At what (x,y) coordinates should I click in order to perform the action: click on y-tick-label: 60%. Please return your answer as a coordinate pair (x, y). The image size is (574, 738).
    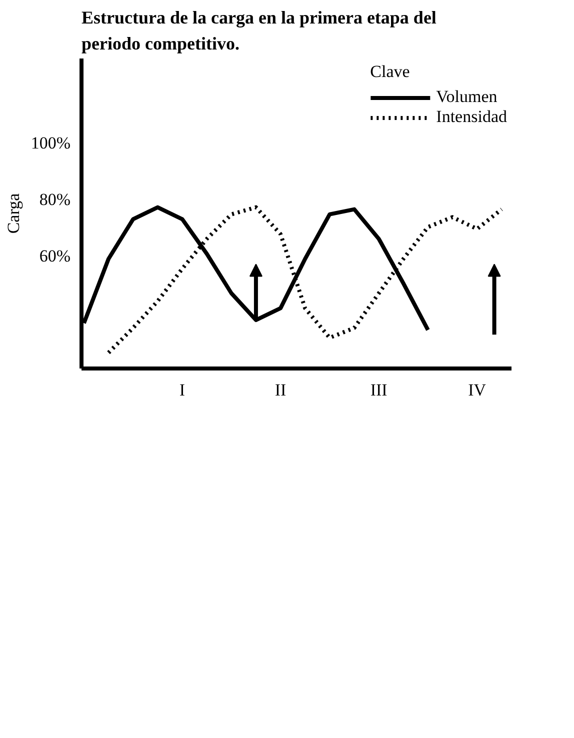
    Looking at the image, I should click on (55, 256).